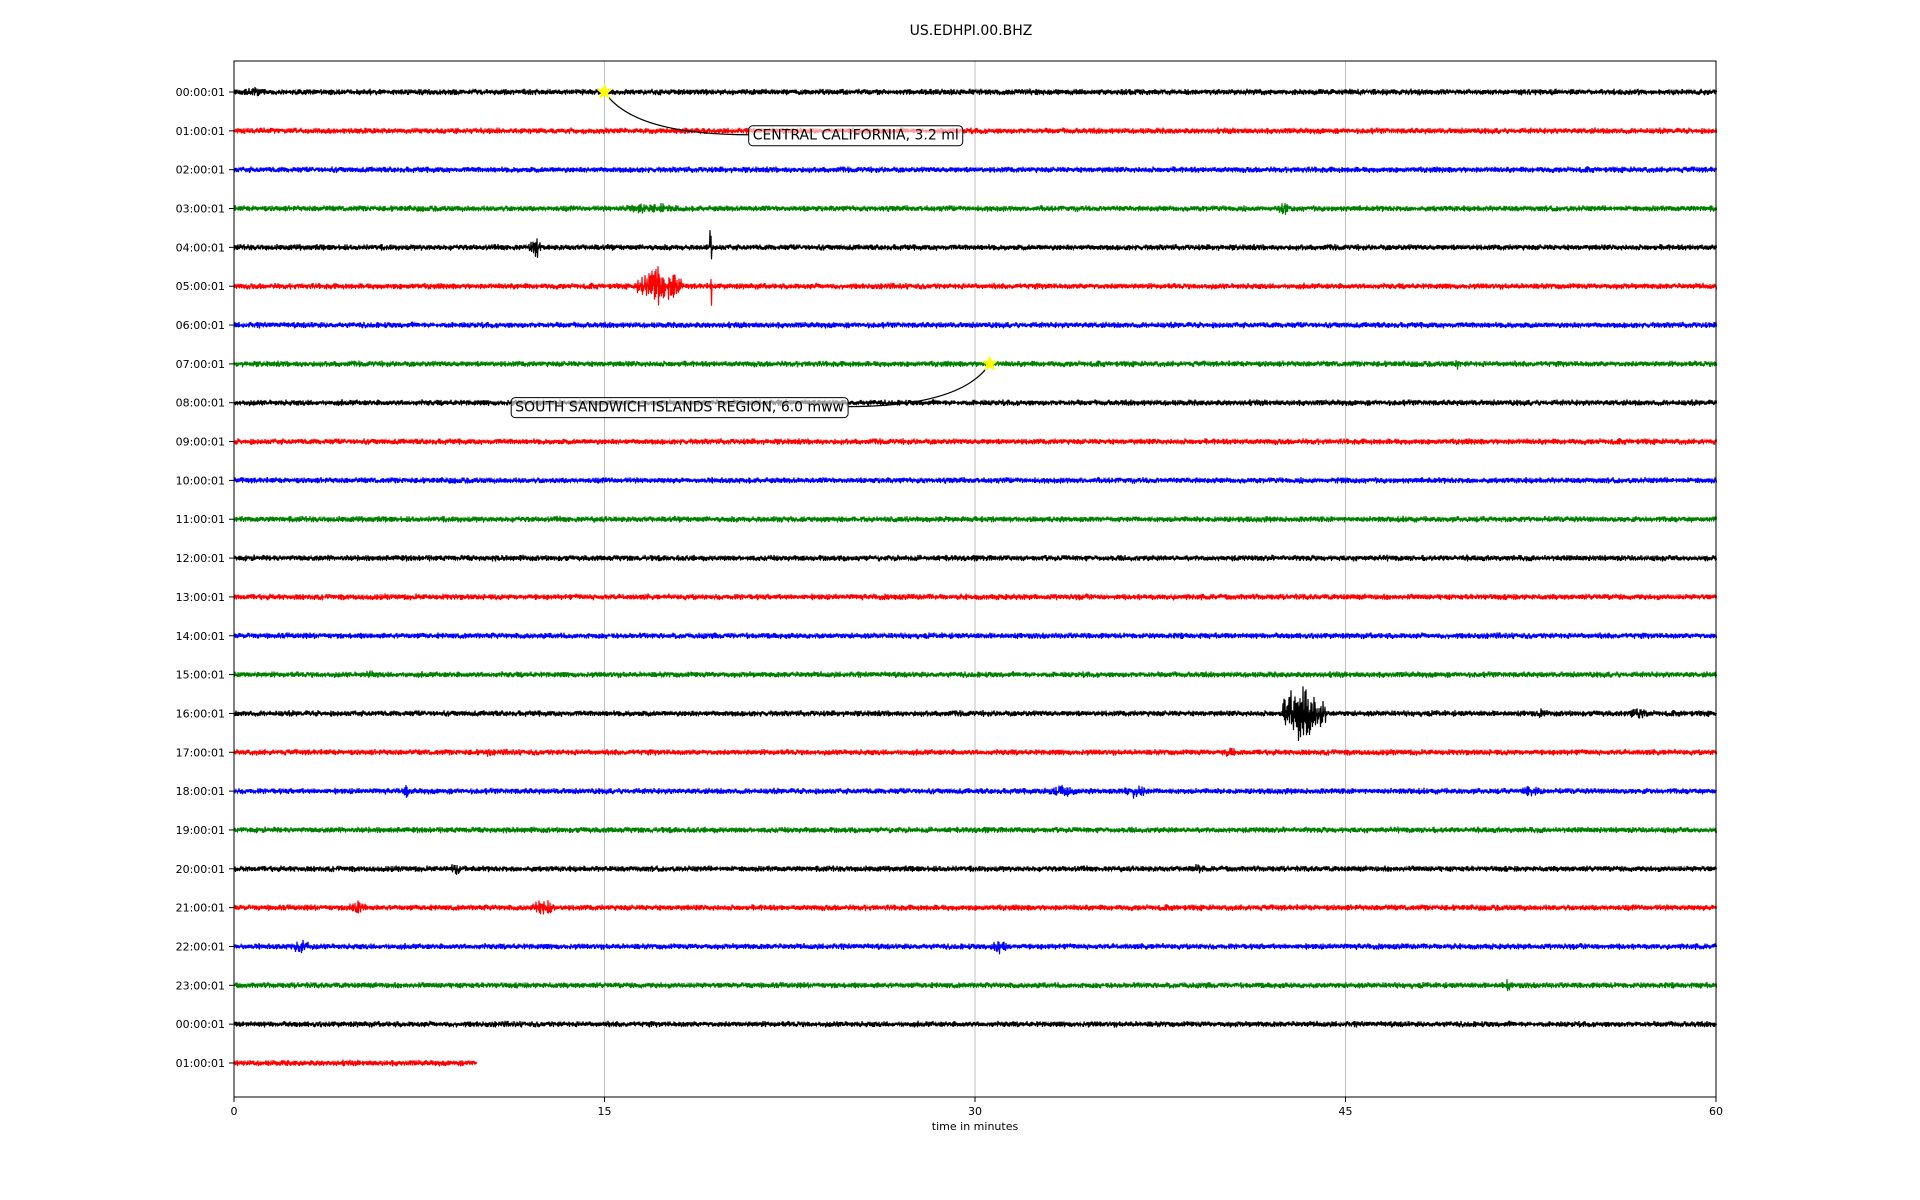  Describe the element at coordinates (200, 480) in the screenshot. I see `row-time-label: 10:00:01` at that location.